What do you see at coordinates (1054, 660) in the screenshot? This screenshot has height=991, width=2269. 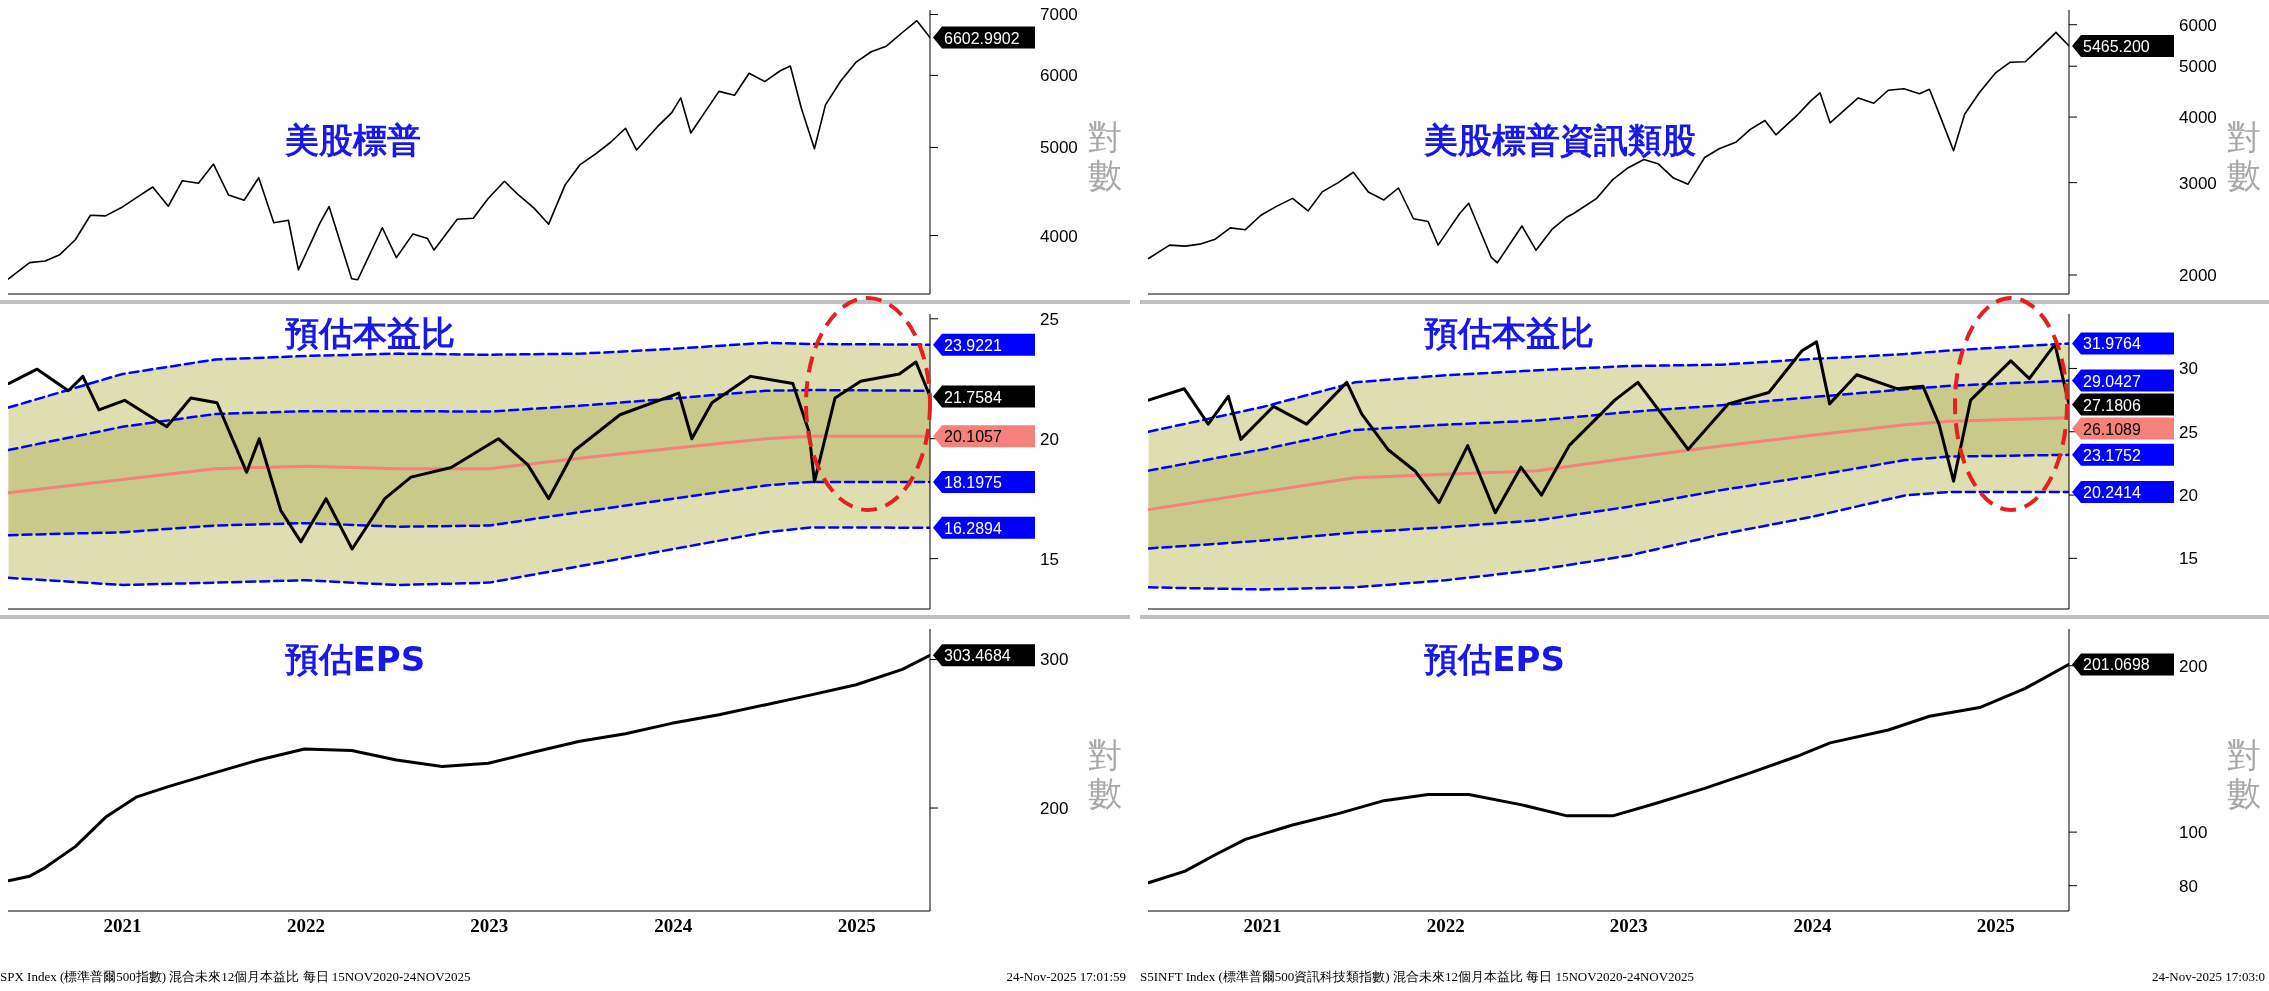 I see `y-tick-label: 300` at bounding box center [1054, 660].